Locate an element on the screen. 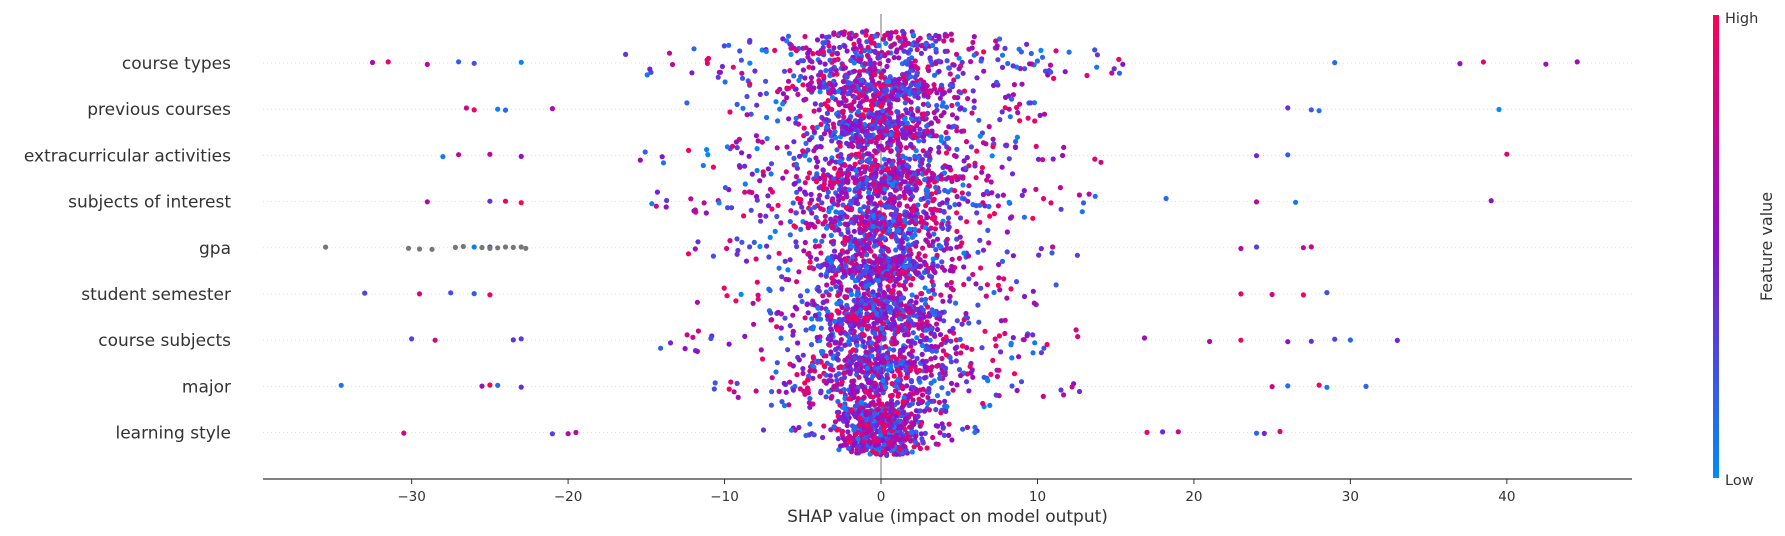 This screenshot has height=536, width=1785. feature-label: subjects of interest is located at coordinates (149, 203).